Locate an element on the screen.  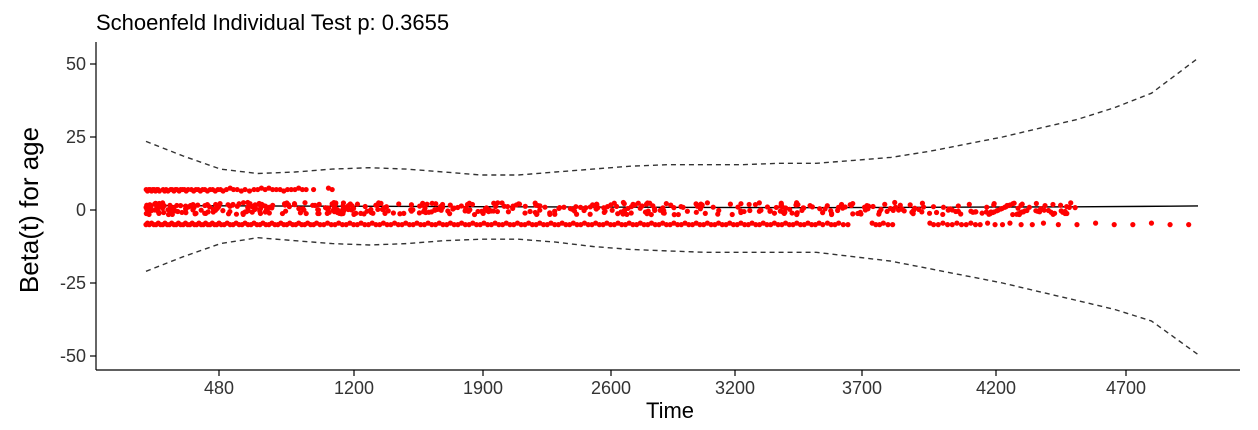
x-tick-label: 480 is located at coordinates (219, 388).